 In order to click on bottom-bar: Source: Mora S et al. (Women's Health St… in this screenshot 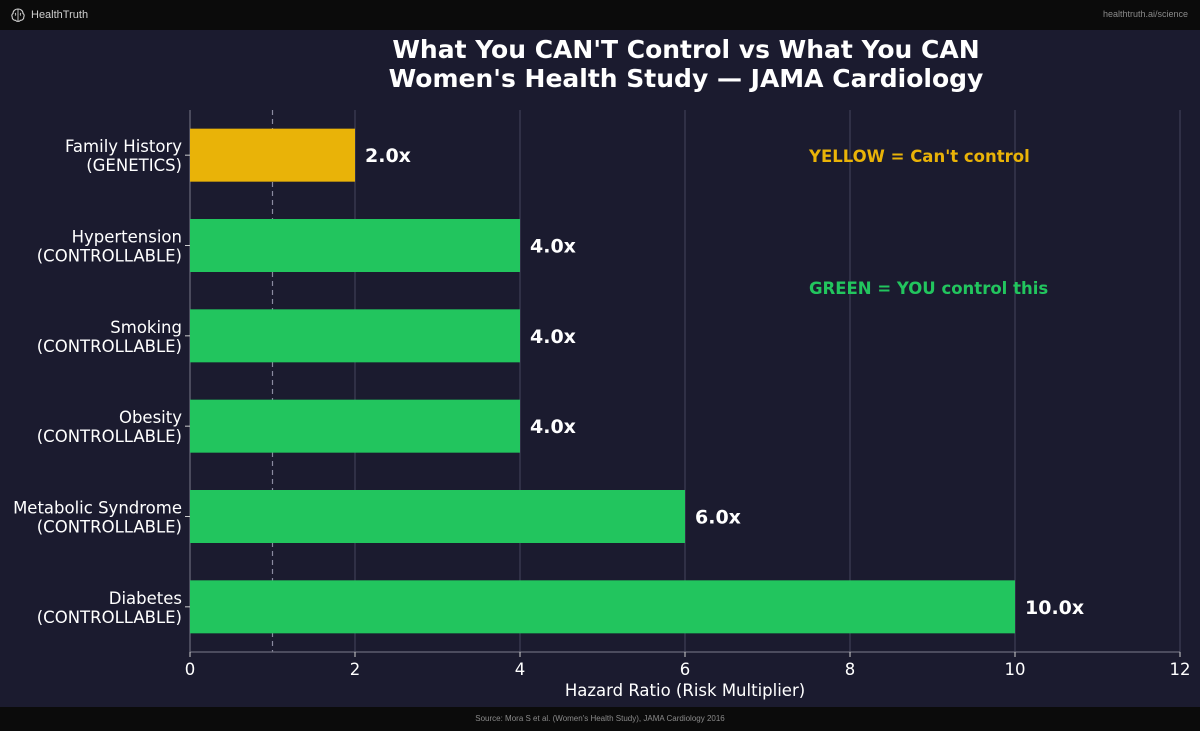, I will do `click(600, 719)`.